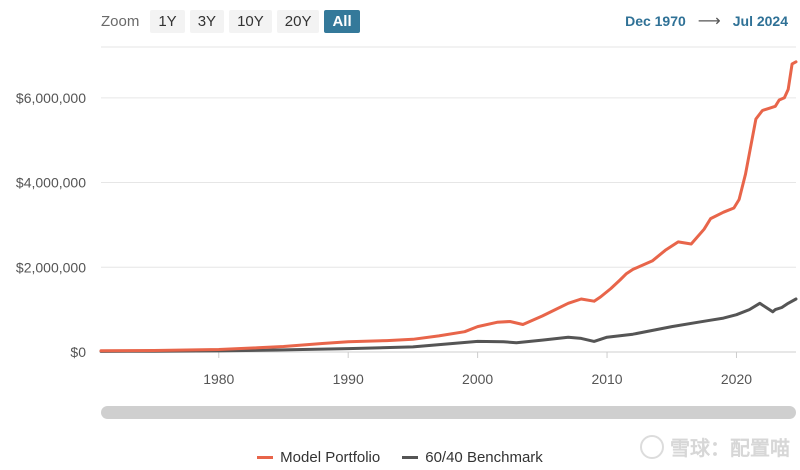 This screenshot has height=470, width=800. I want to click on zoom-label: Zoom, so click(120, 21).